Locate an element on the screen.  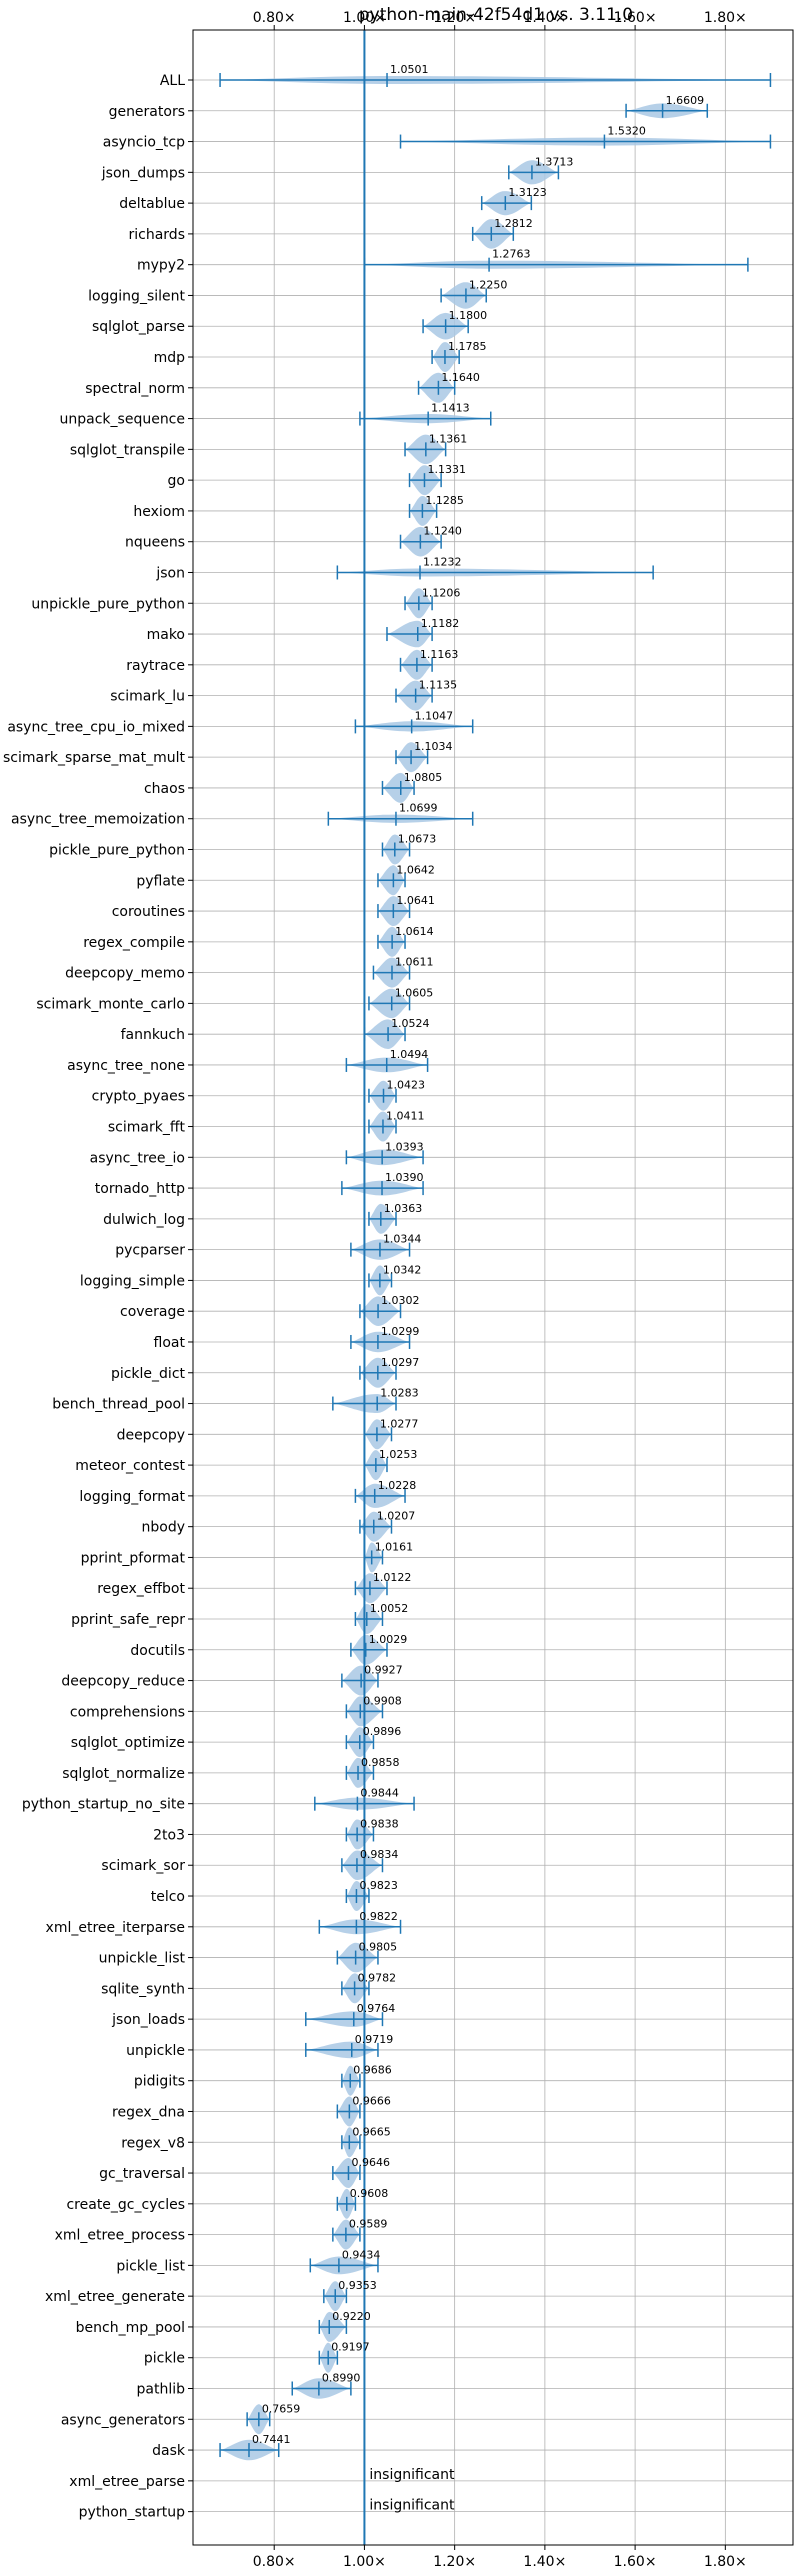
benchmark-label: mypy2 is located at coordinates (161, 266).